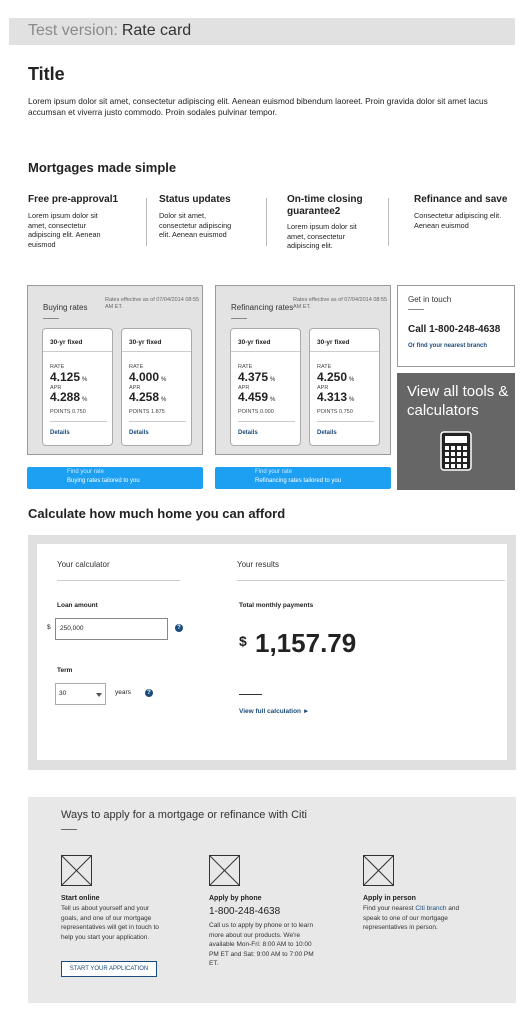 This screenshot has height=1024, width=529. I want to click on header-text: Test version: Rate card, so click(109, 31).